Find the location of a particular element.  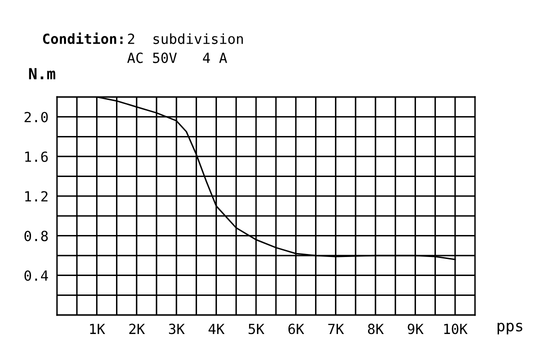

text: AC 50V 4 A is located at coordinates (177, 58).